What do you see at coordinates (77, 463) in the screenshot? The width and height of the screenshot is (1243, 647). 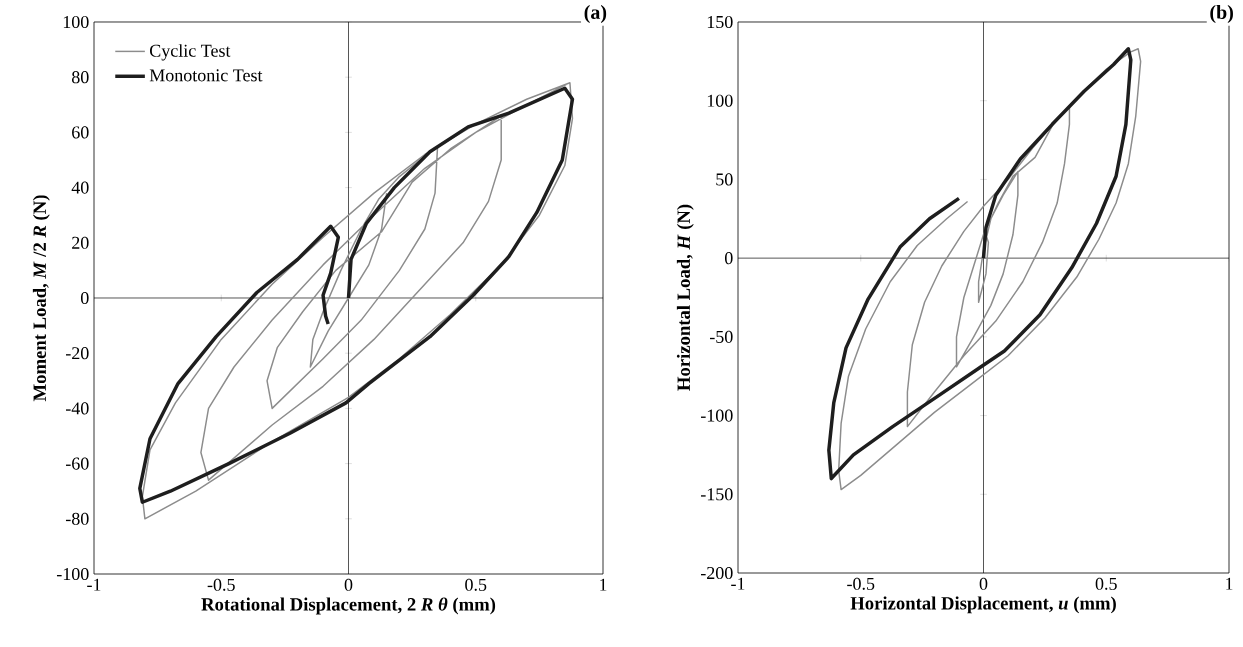 I see `y-tick-label: -60` at bounding box center [77, 463].